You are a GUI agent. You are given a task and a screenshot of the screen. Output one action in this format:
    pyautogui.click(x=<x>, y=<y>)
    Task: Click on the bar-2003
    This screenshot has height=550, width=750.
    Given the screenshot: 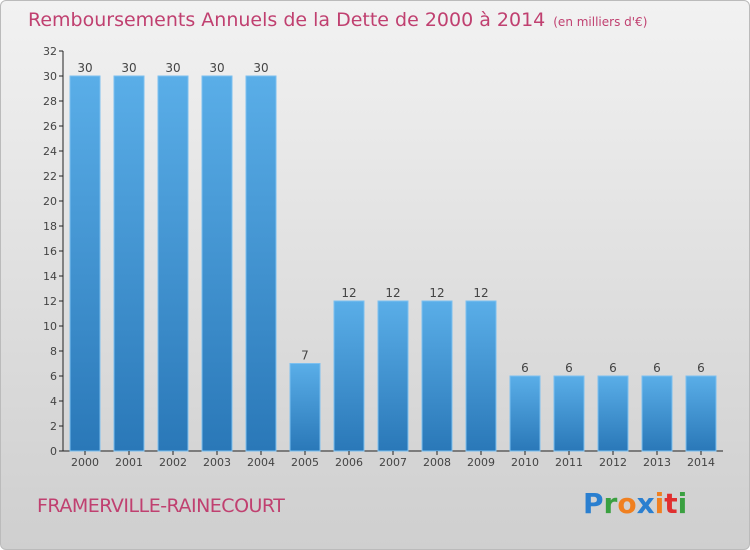 What is the action you would take?
    pyautogui.click(x=217, y=263)
    